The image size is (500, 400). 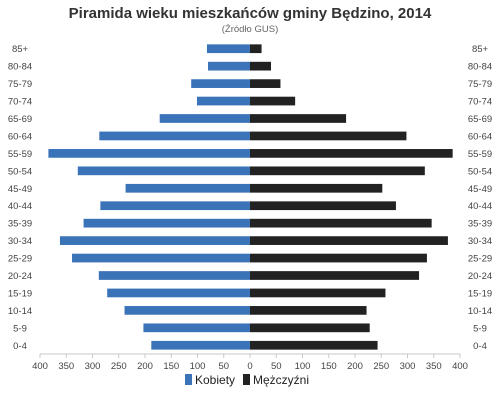 What do you see at coordinates (249, 366) in the screenshot?
I see `x-tick-label: 0` at bounding box center [249, 366].